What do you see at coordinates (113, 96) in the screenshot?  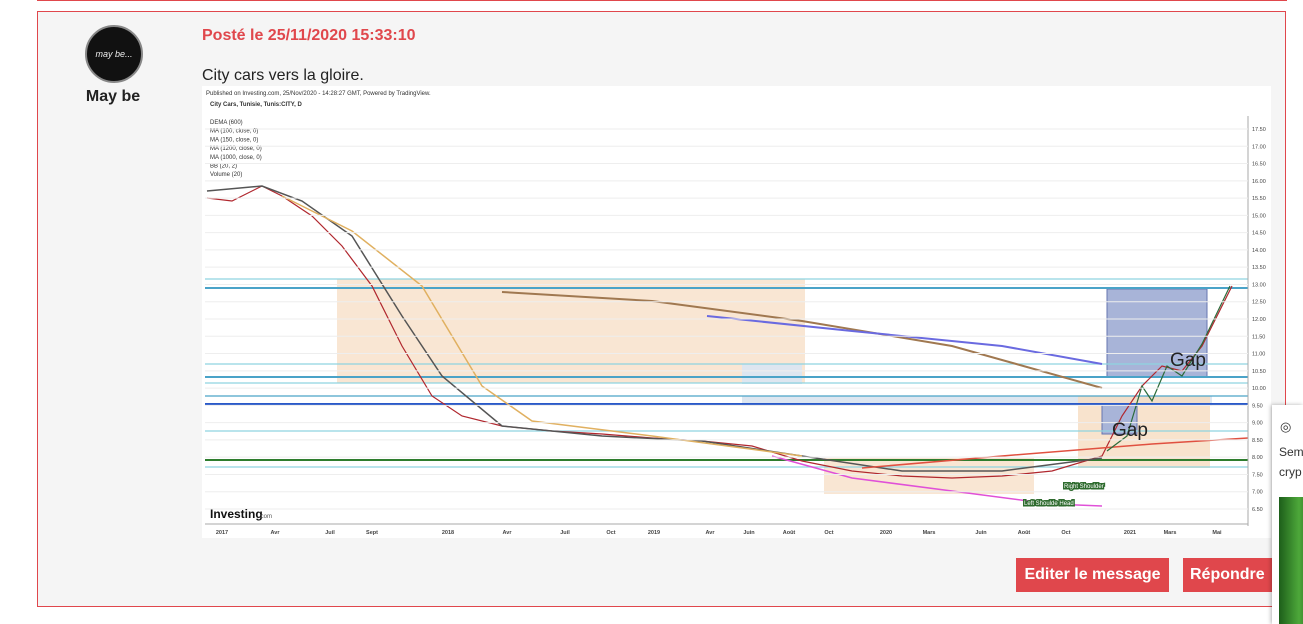 I see `author: May be` at bounding box center [113, 96].